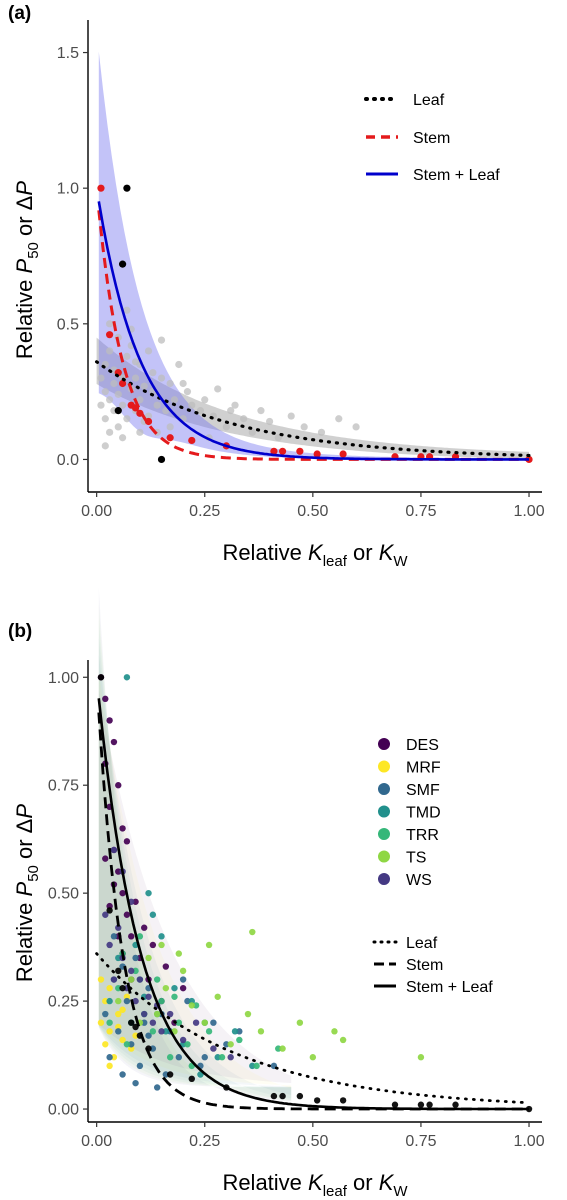 The image size is (567, 1200). What do you see at coordinates (27, 270) in the screenshot?
I see `panel-a-y-axis-title: Relative P50 or ΔP` at bounding box center [27, 270].